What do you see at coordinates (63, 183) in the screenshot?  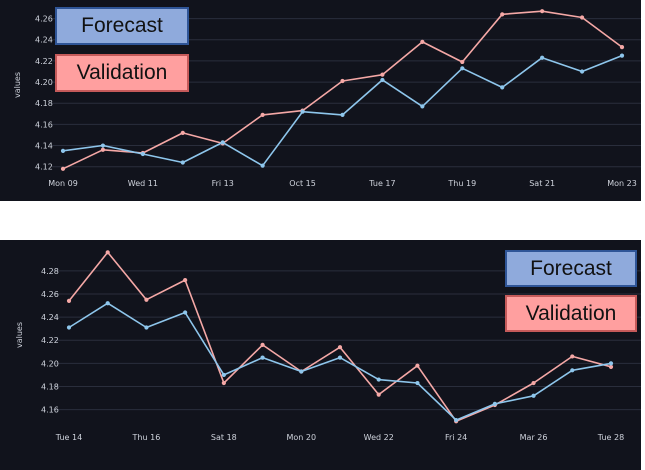 I see `x-tick-label: Mon 09` at bounding box center [63, 183].